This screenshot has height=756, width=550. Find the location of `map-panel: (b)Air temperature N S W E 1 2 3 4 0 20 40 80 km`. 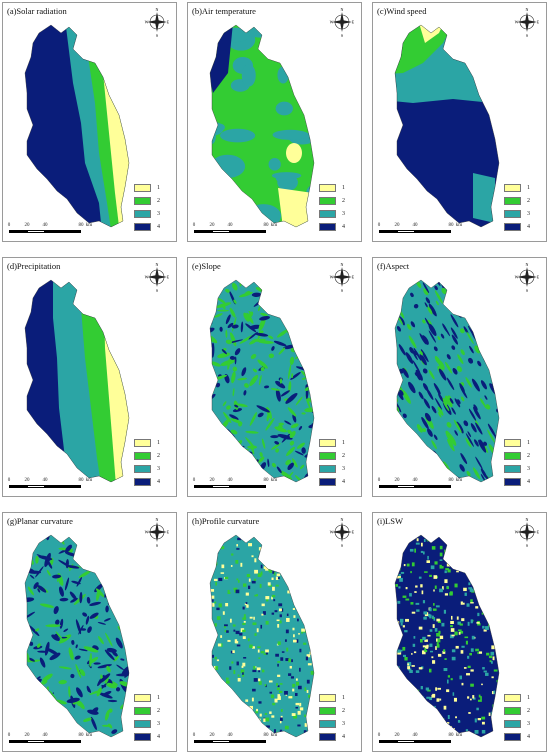

map-panel: (b)Air temperature N S W E 1 2 3 4 0 20 40 80 km is located at coordinates (274, 122).